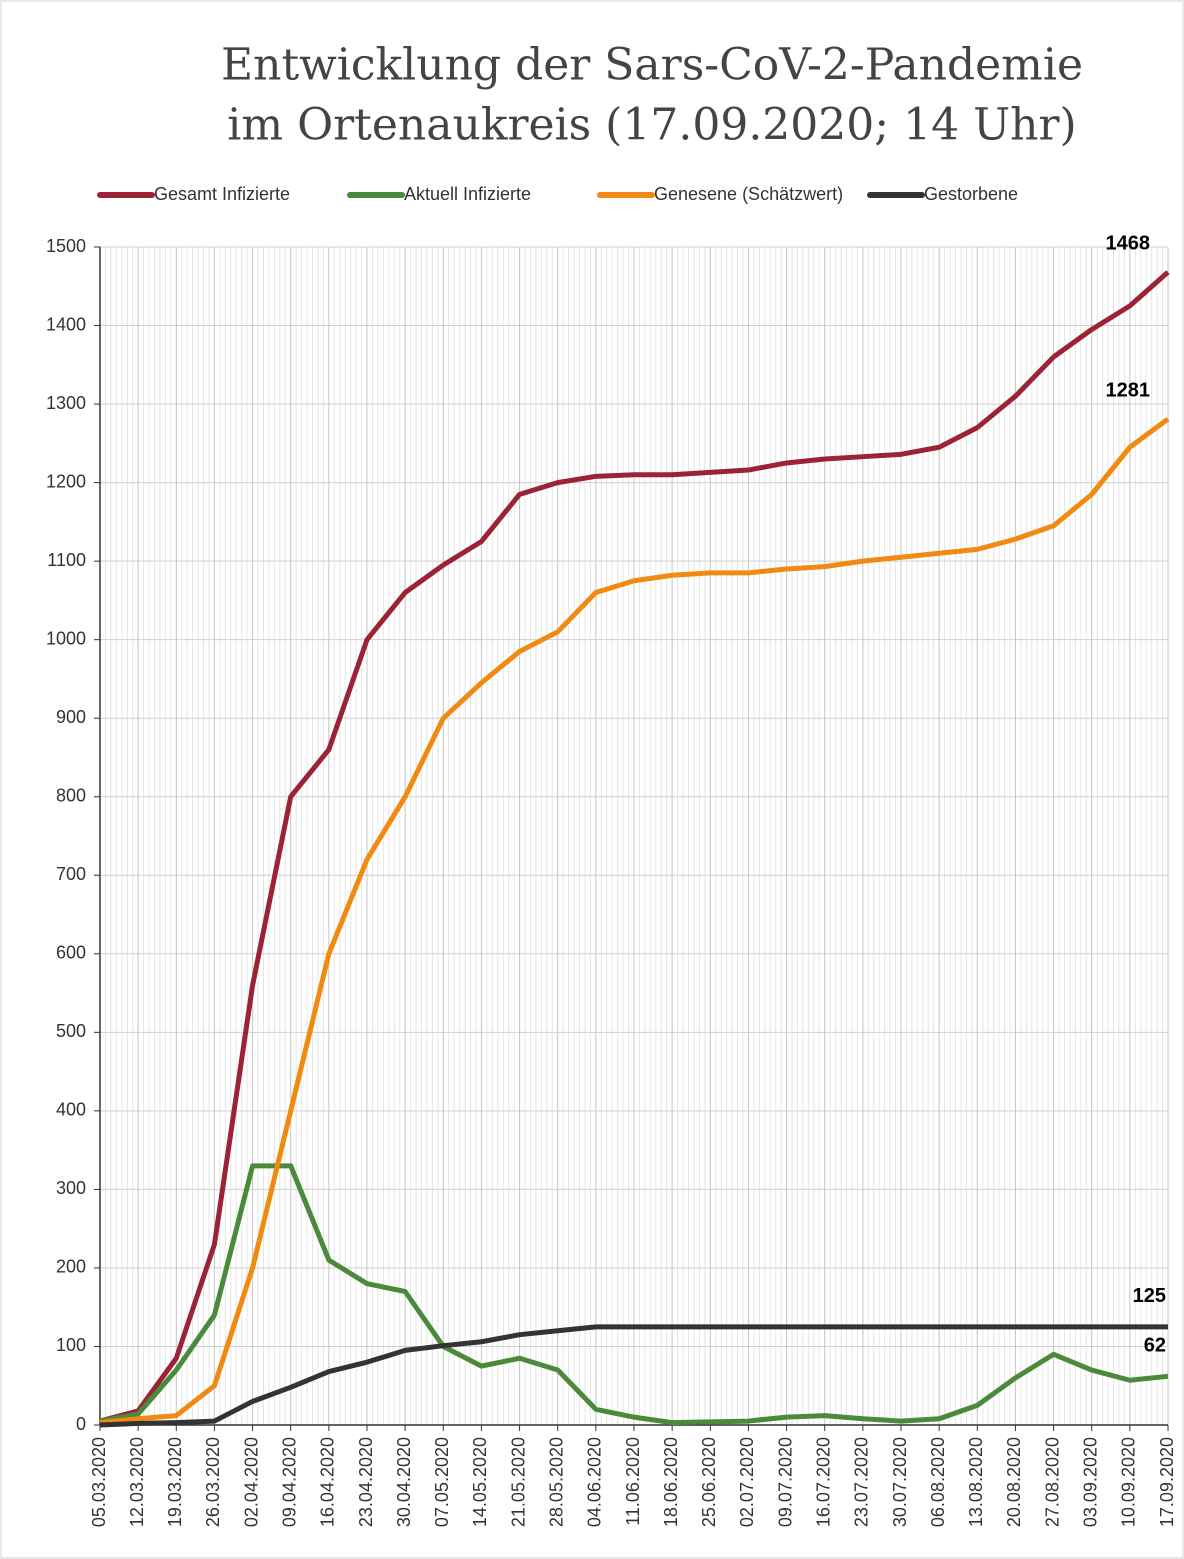 The image size is (1184, 1559). Describe the element at coordinates (1090, 1482) in the screenshot. I see `x-tick-label: 03.09.2020` at that location.